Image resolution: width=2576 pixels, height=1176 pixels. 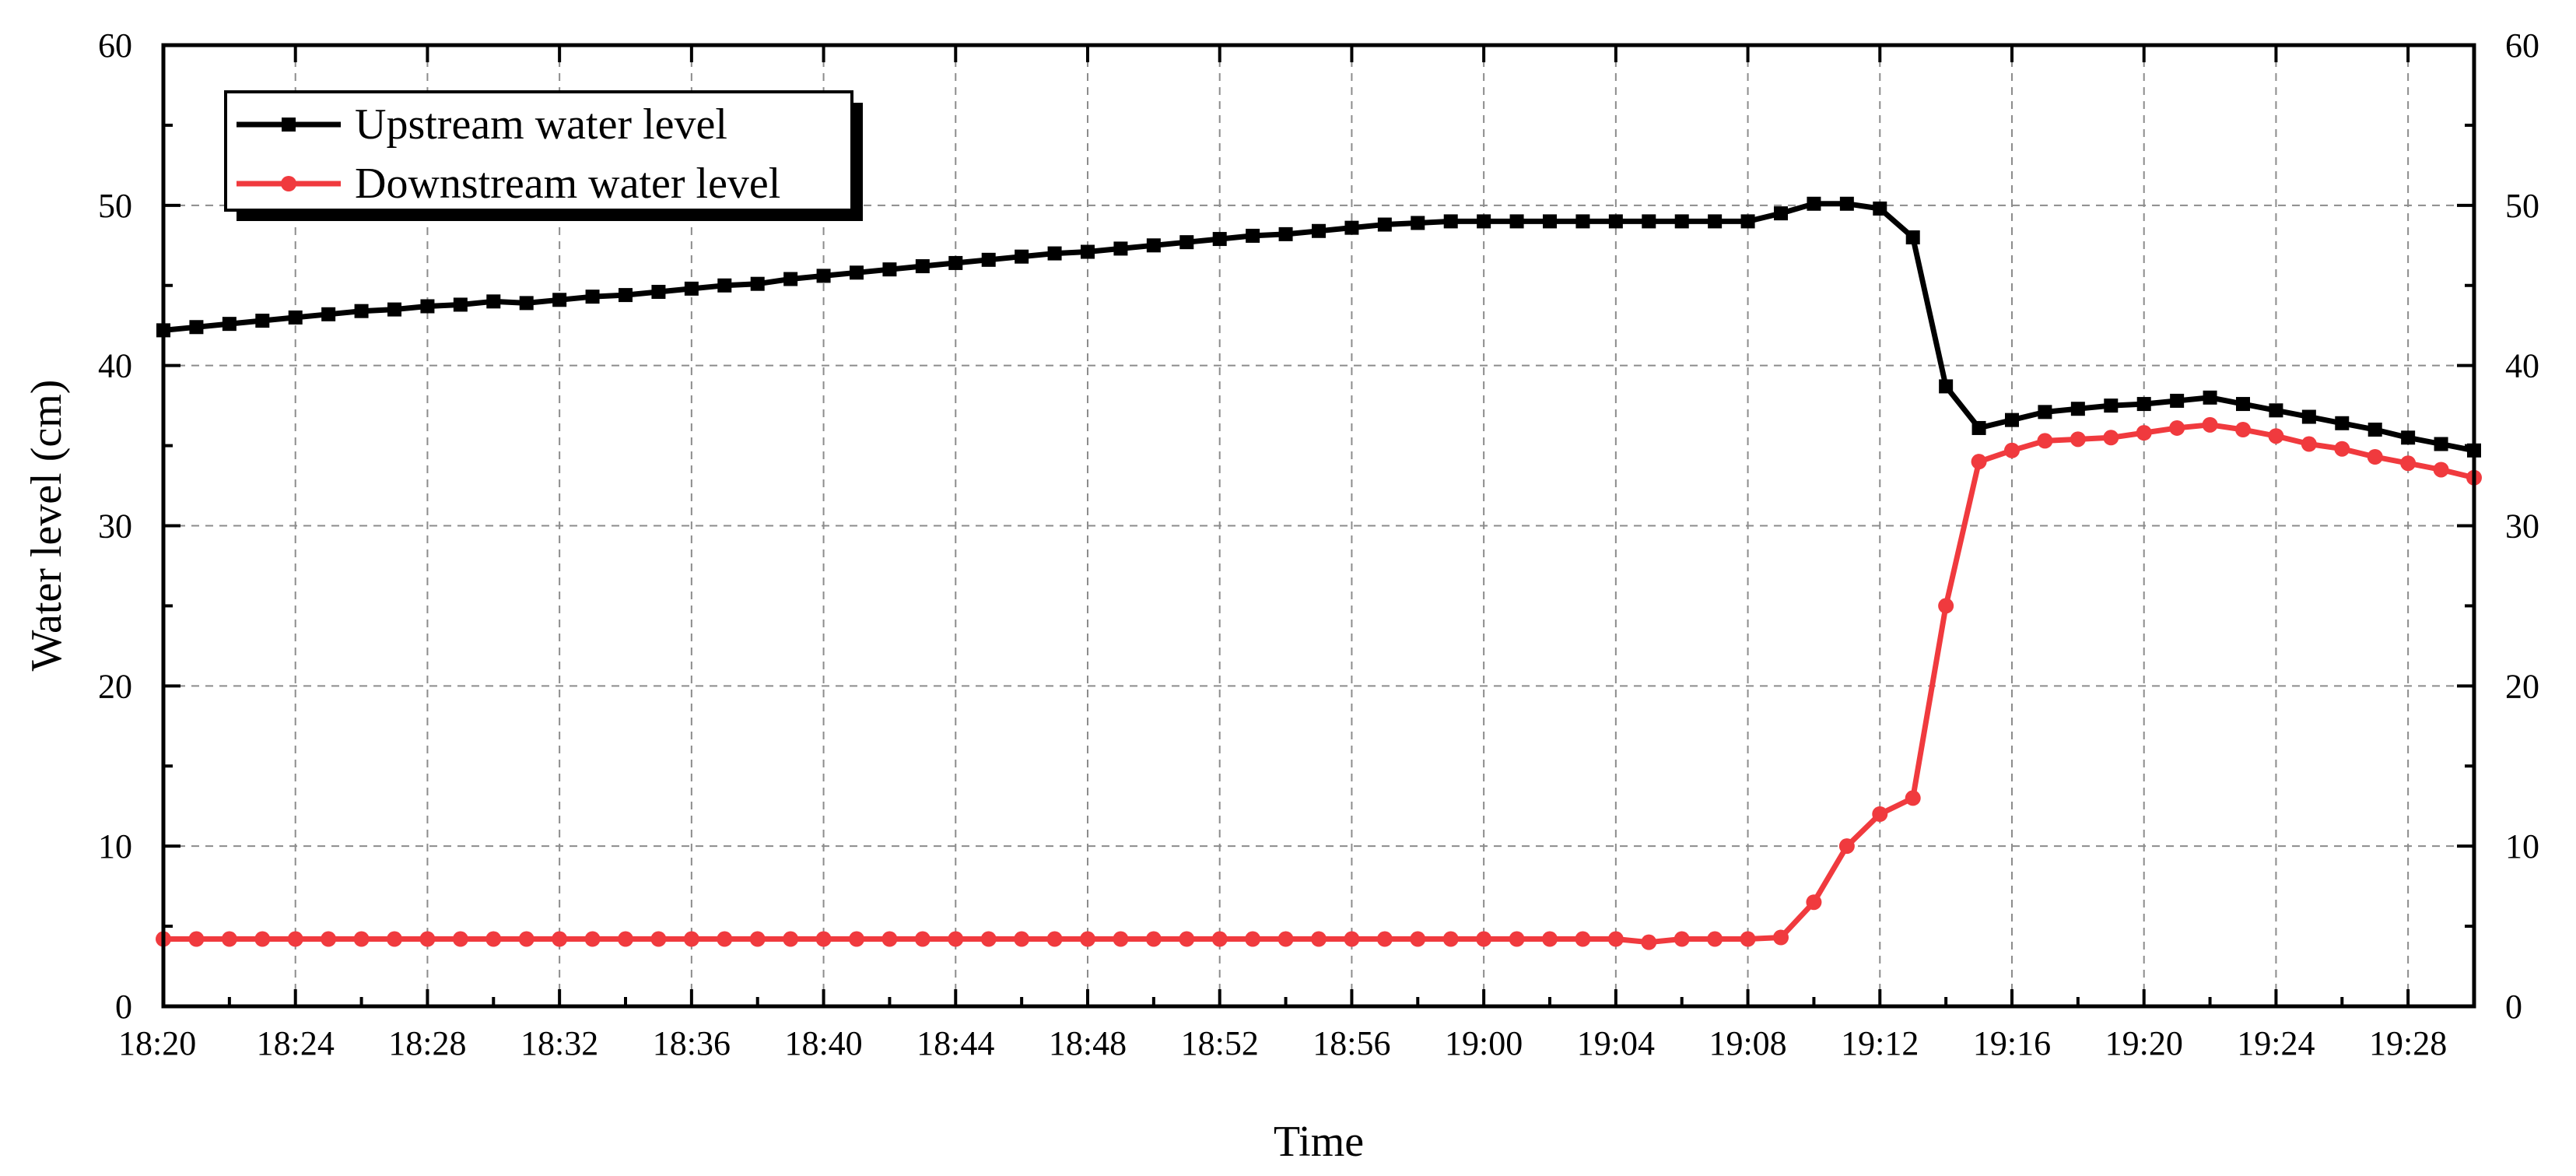 What do you see at coordinates (955, 1043) in the screenshot?
I see `x-tick-label: 18:44` at bounding box center [955, 1043].